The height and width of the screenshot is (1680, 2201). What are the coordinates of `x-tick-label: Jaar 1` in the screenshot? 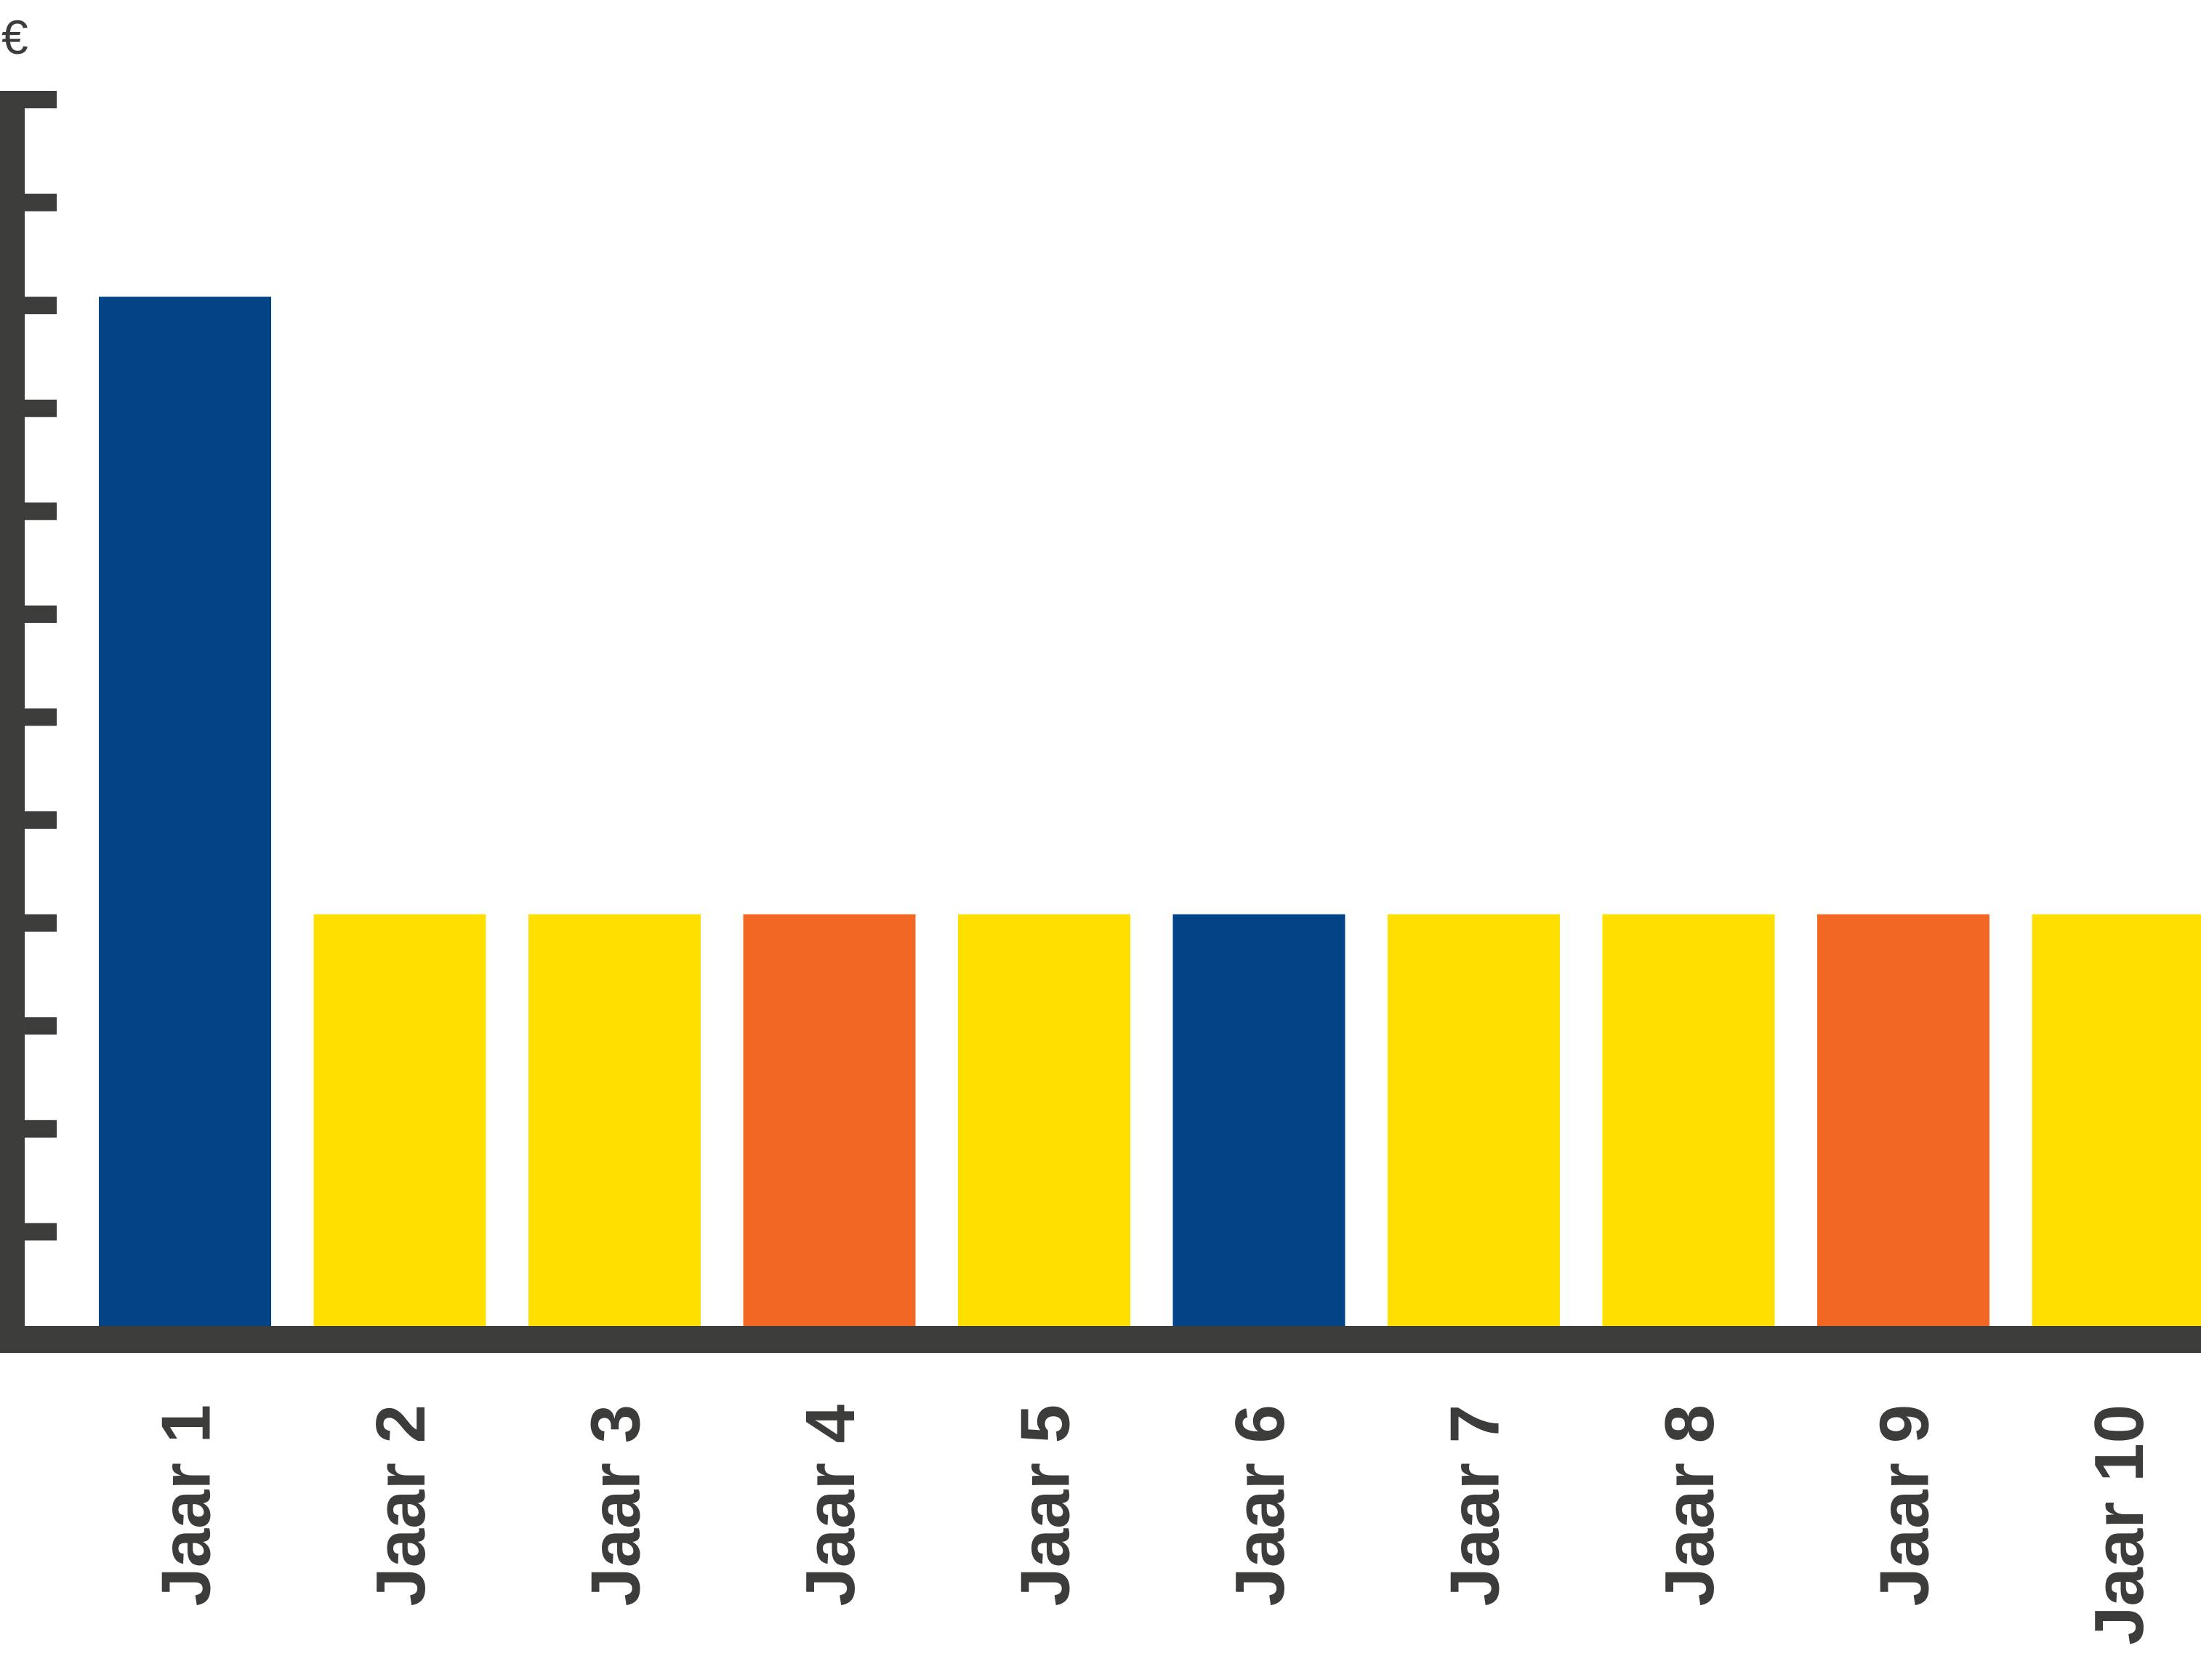 It's located at (187, 1505).